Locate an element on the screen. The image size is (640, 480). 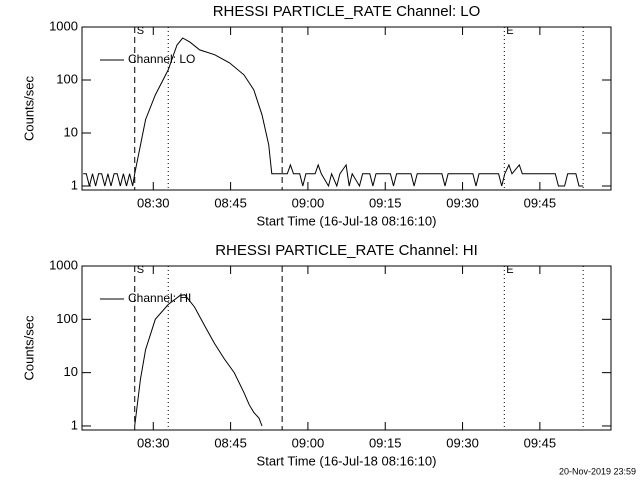
chart-title: RHESSI PARTICLE_RATE Channel: LO is located at coordinates (347, 11).